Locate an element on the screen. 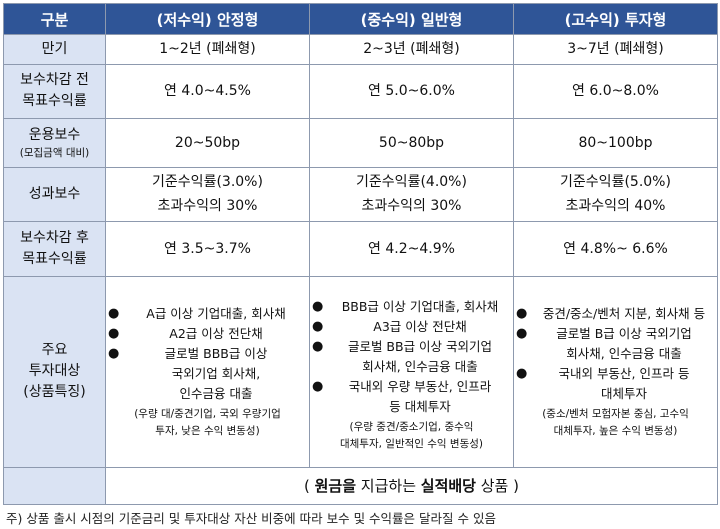 The height and width of the screenshot is (529, 720). label-target-after-line1: 보수차감 후 is located at coordinates (54, 237).